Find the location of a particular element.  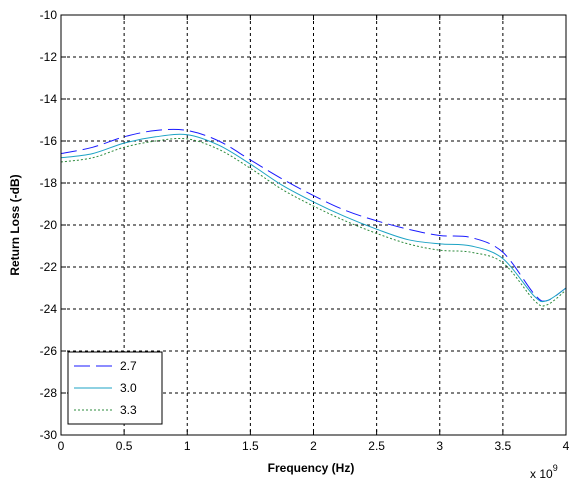

legend: 2.7 3.0 3.3 is located at coordinates (115, 388).